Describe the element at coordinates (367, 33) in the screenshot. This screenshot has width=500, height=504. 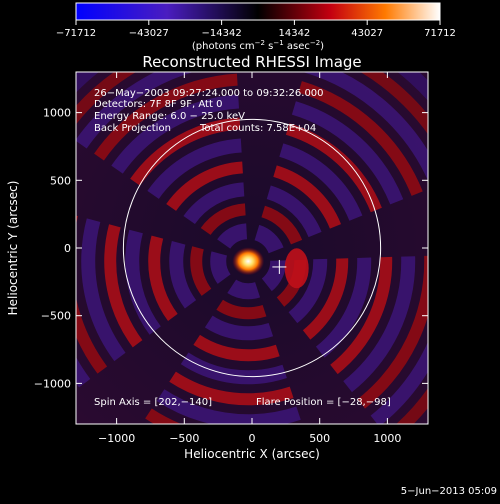
I see `colorbar-tick-label: 43027` at that location.